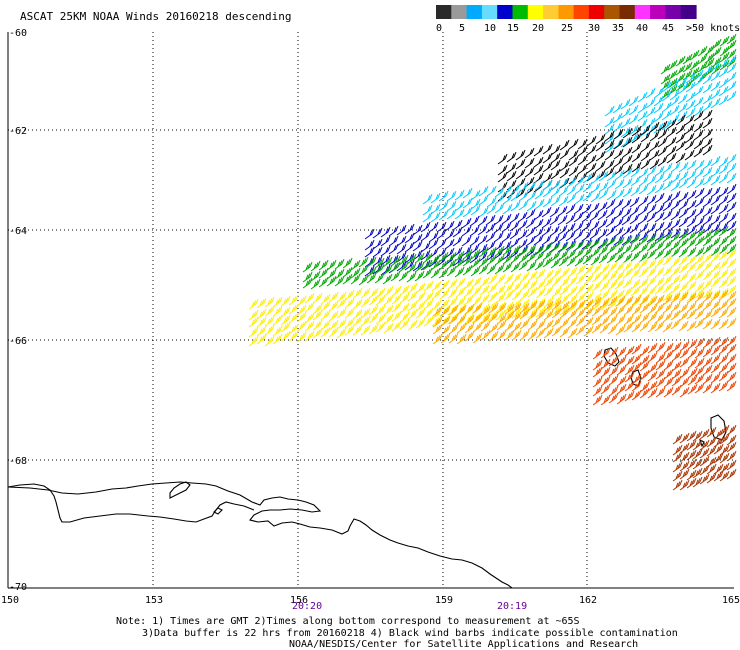 This screenshot has width=740, height=650. I want to click on lat-label: -62, so click(18, 131).